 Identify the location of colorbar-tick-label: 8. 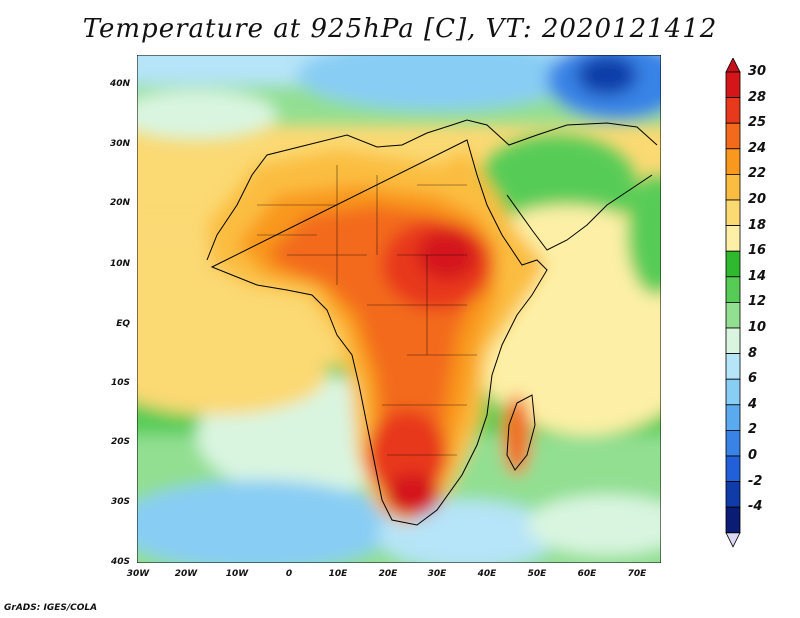
(753, 353).